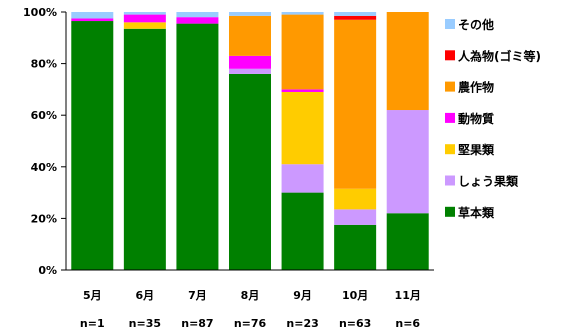  Describe the element at coordinates (355, 295) in the screenshot. I see `x-tick-label: 10月` at that location.